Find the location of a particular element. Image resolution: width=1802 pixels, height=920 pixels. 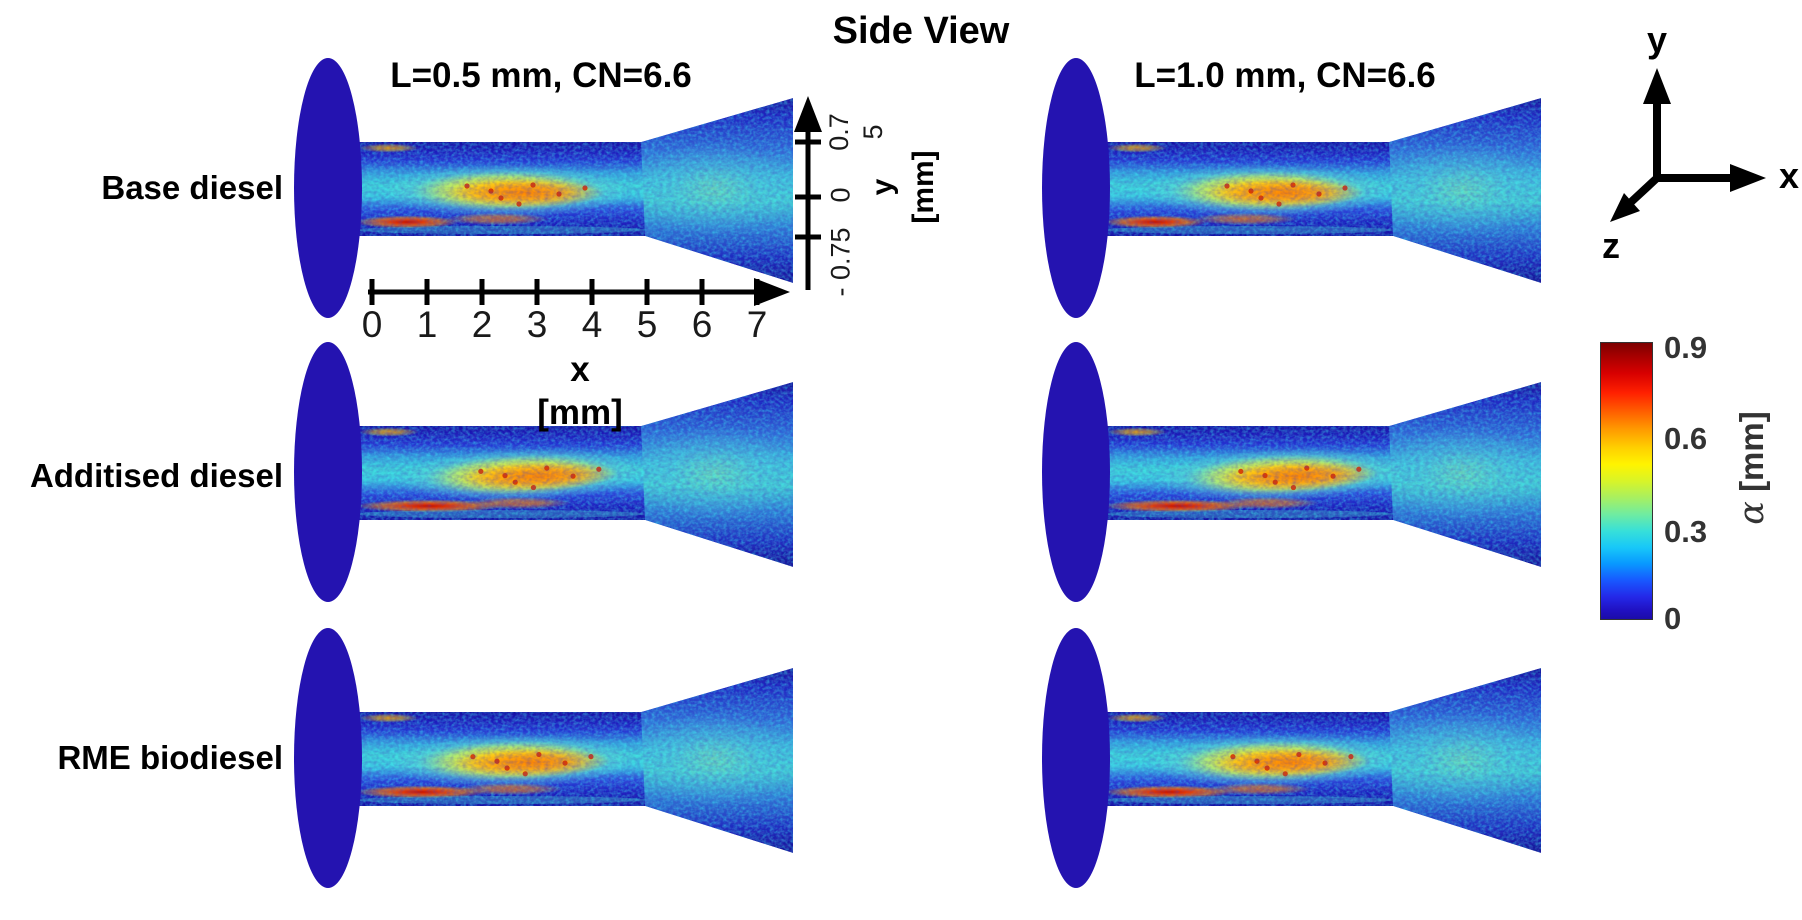

x-axis-unit: [mm] is located at coordinates (580, 412).